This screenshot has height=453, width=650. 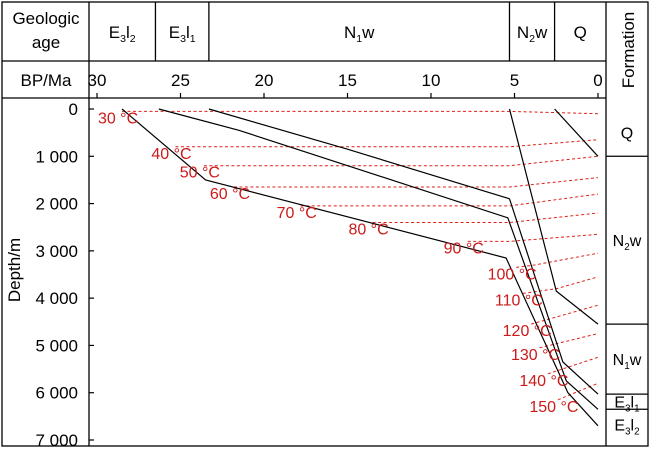 I want to click on x-axis-label: BP/Ma, so click(x=46, y=80).